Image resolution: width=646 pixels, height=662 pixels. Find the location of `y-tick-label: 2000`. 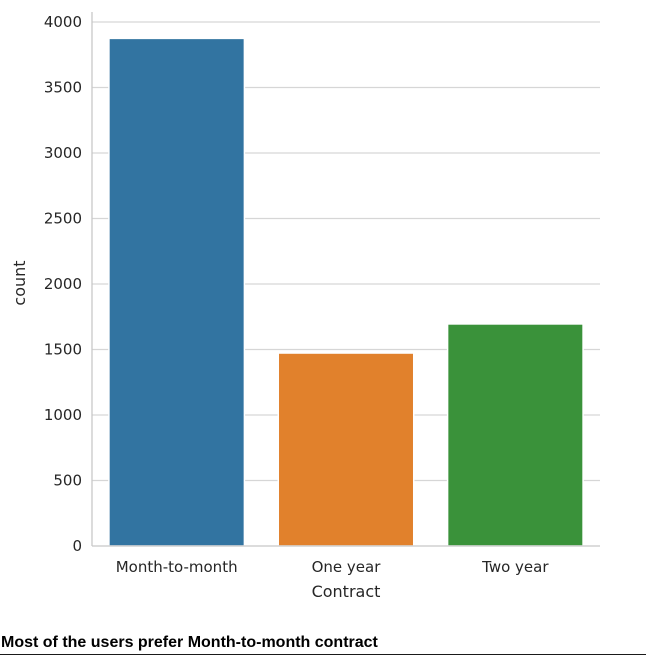

y-tick-label: 2000 is located at coordinates (63, 284).